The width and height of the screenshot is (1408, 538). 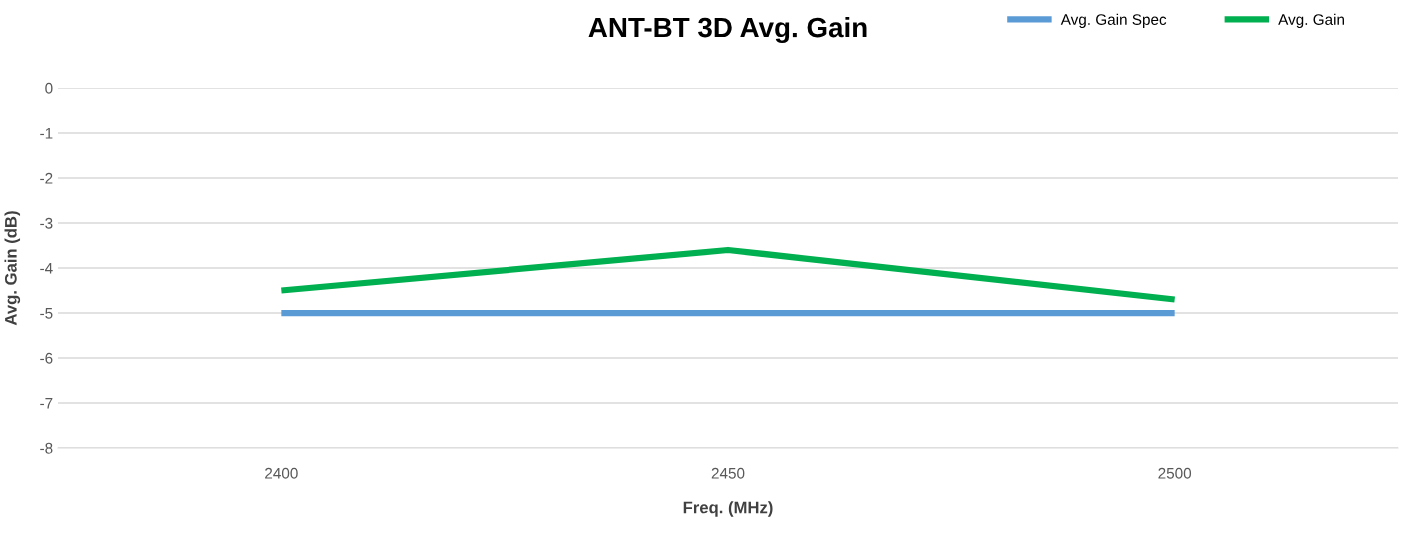 I want to click on y-tick-label: -6, so click(x=46, y=358).